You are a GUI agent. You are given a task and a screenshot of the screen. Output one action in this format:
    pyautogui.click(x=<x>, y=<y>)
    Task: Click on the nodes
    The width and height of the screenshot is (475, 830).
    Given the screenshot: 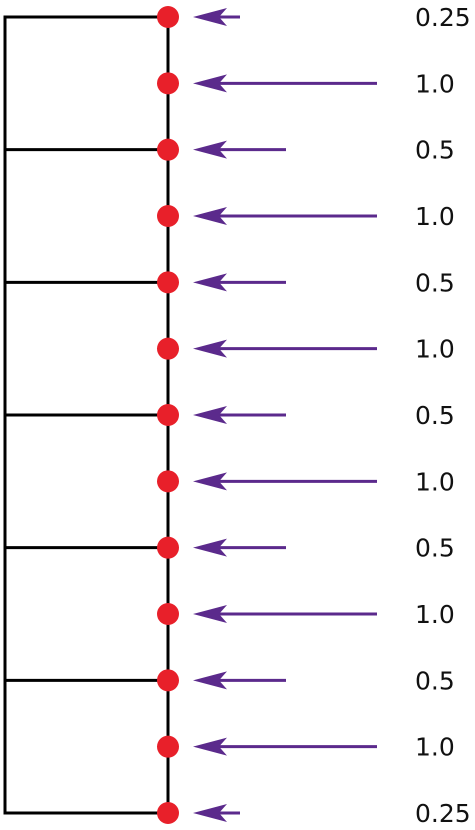 What is the action you would take?
    pyautogui.click(x=168, y=415)
    